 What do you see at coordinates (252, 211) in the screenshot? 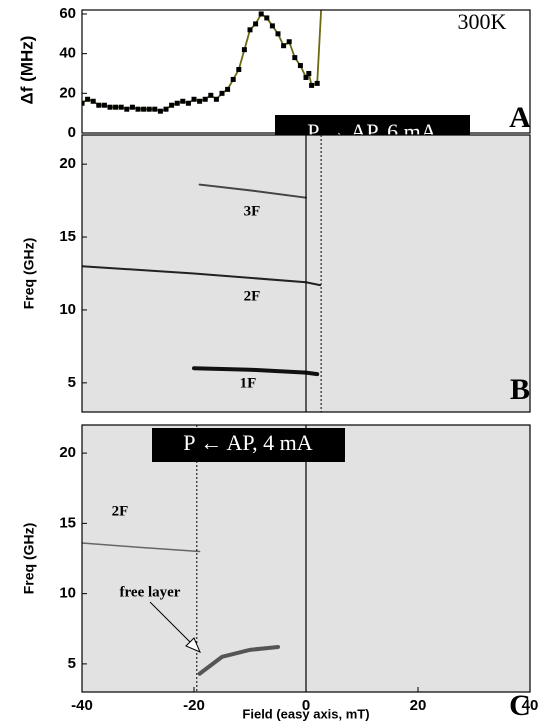
I see `annotation: 3F` at bounding box center [252, 211].